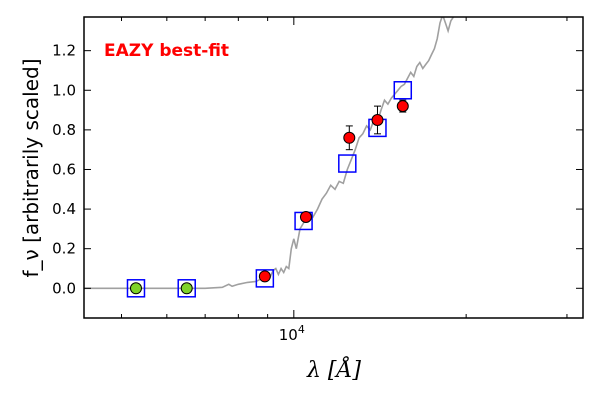 The width and height of the screenshot is (600, 400). Describe the element at coordinates (64, 209) in the screenshot. I see `y-tick-label: 0.4` at that location.